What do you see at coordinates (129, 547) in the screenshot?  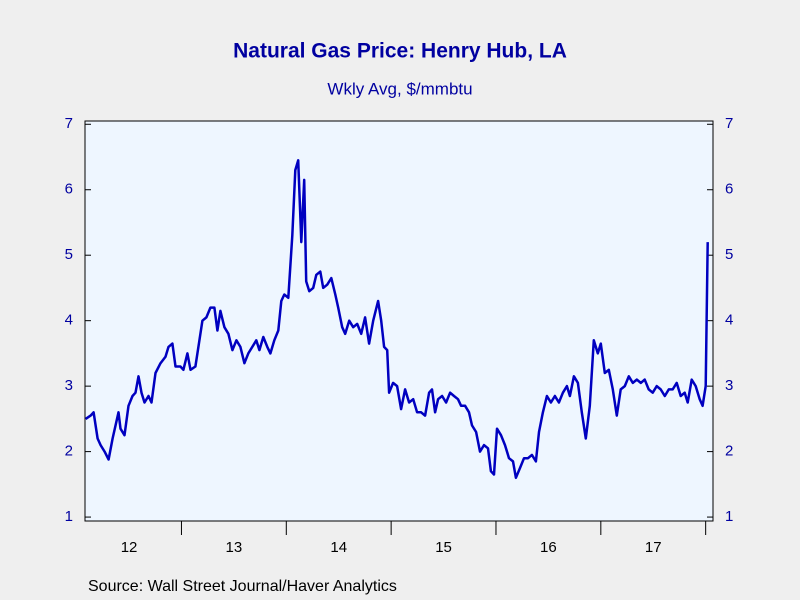 I see `x-tick-label: 12` at bounding box center [129, 547].